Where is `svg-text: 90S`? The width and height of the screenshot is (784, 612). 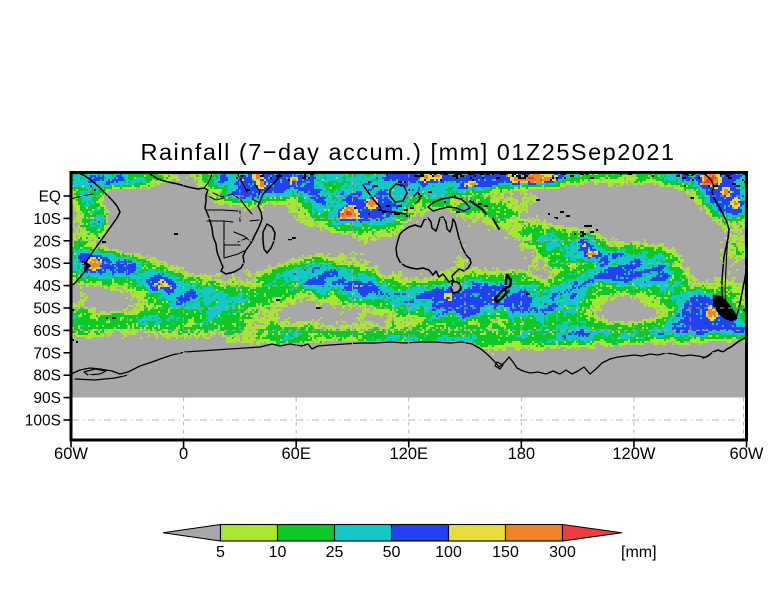 svg-text: 90S is located at coordinates (47, 398).